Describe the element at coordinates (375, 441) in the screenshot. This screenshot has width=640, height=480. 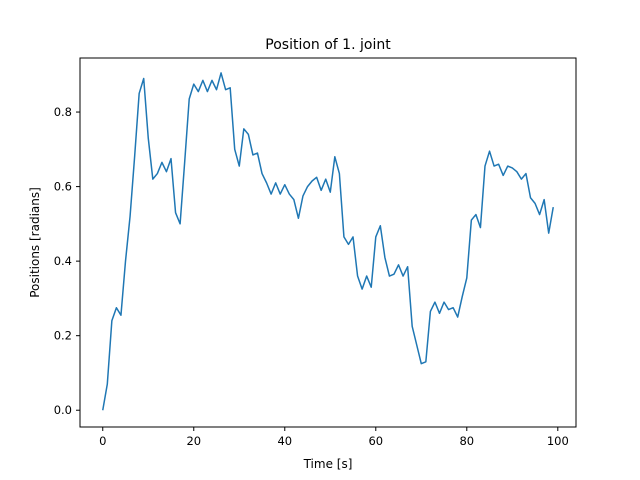
I see `x-tick-label: 60` at that location.